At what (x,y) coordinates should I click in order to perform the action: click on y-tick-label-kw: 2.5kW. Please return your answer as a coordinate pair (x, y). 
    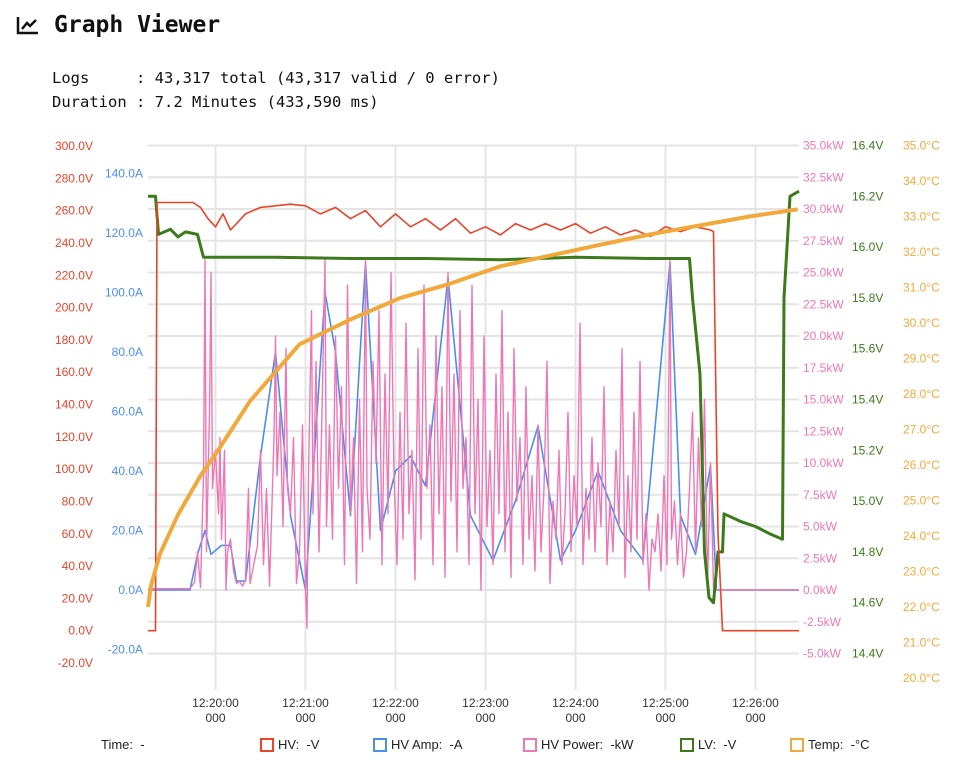
    Looking at the image, I should click on (820, 558).